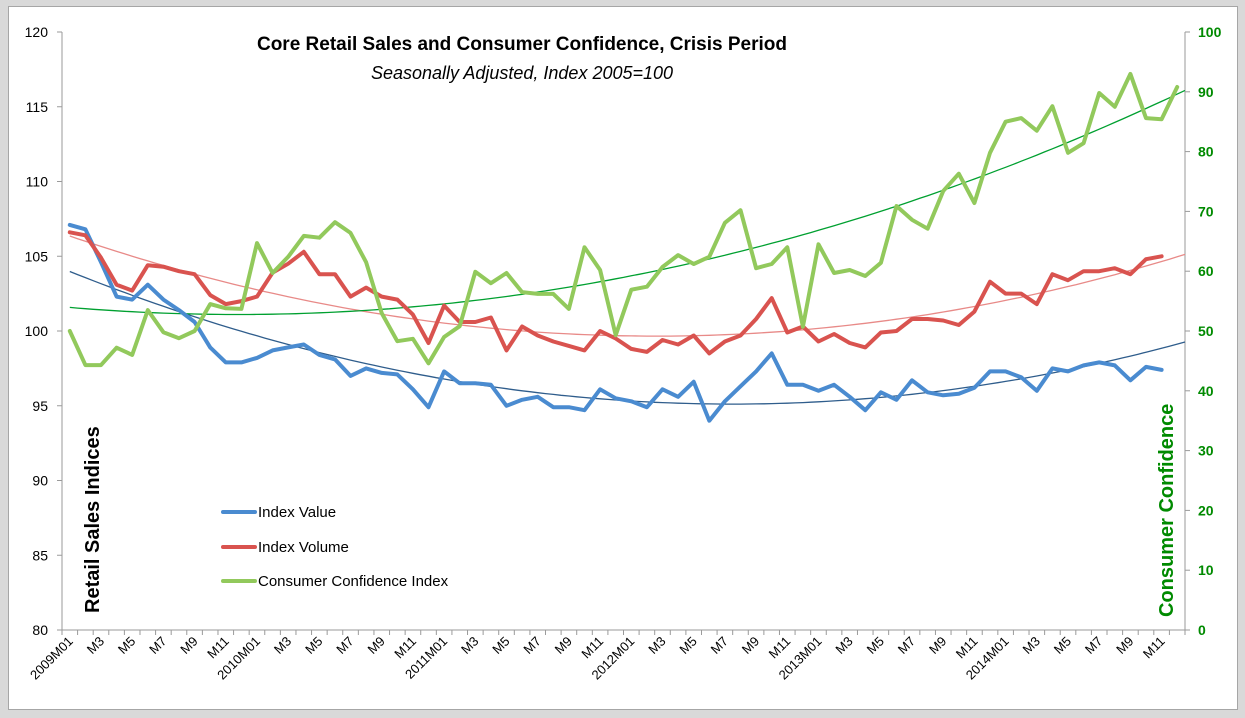  What do you see at coordinates (1206, 510) in the screenshot?
I see `y2-tick-label: 20` at bounding box center [1206, 510].